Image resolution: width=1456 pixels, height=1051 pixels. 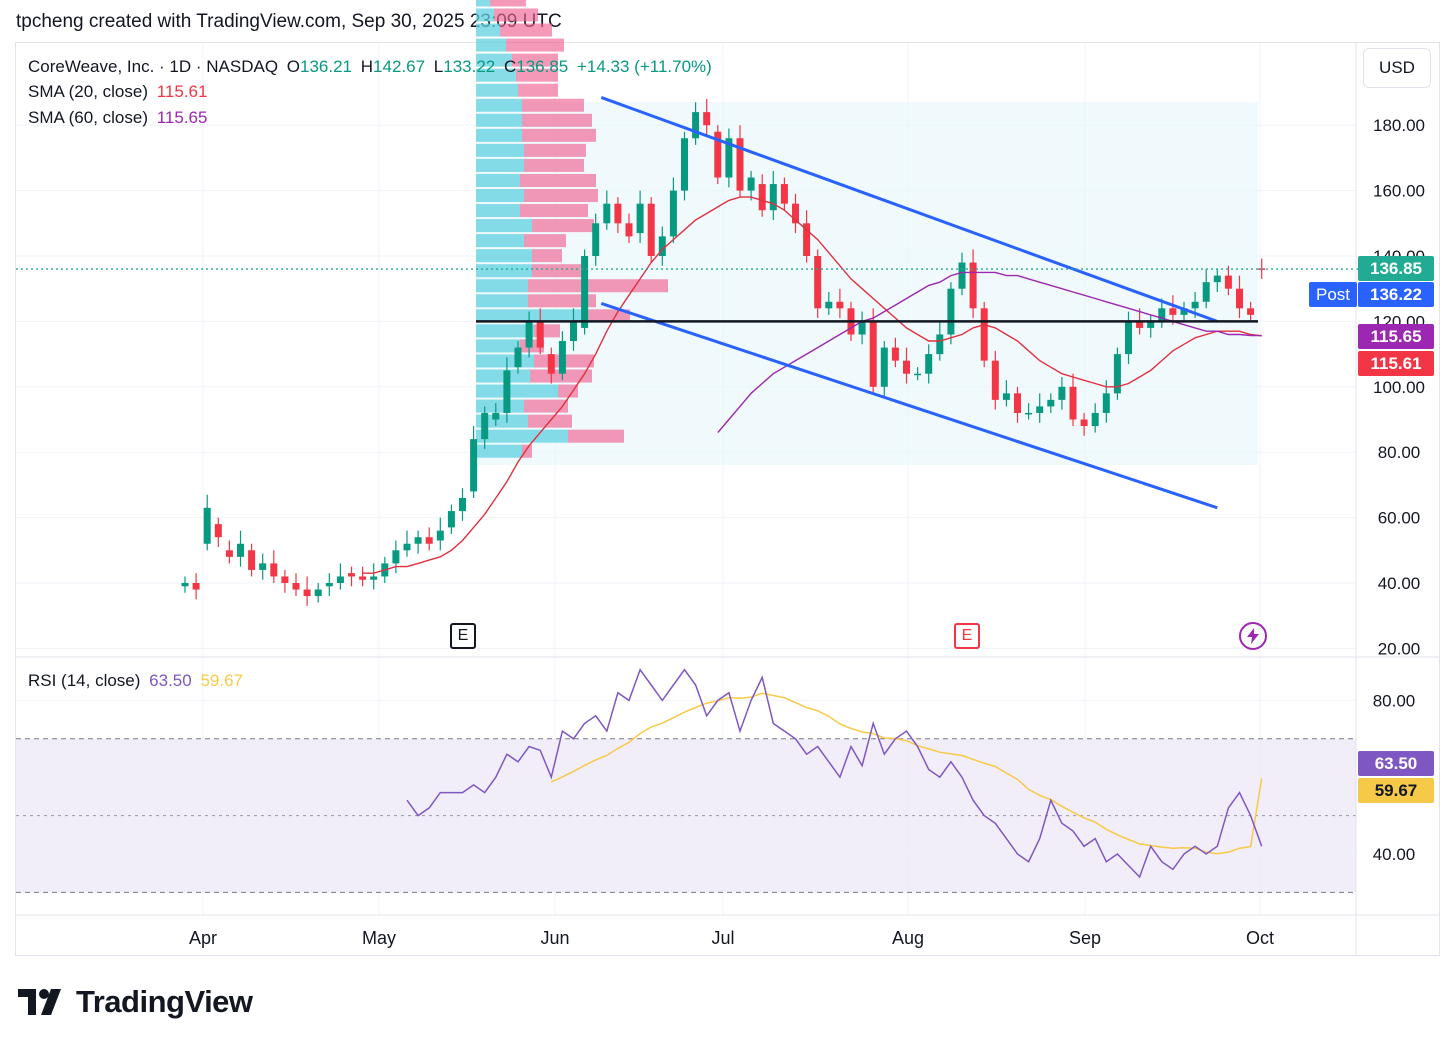 What do you see at coordinates (1399, 191) in the screenshot?
I see `price-tick-label: 160.00` at bounding box center [1399, 191].